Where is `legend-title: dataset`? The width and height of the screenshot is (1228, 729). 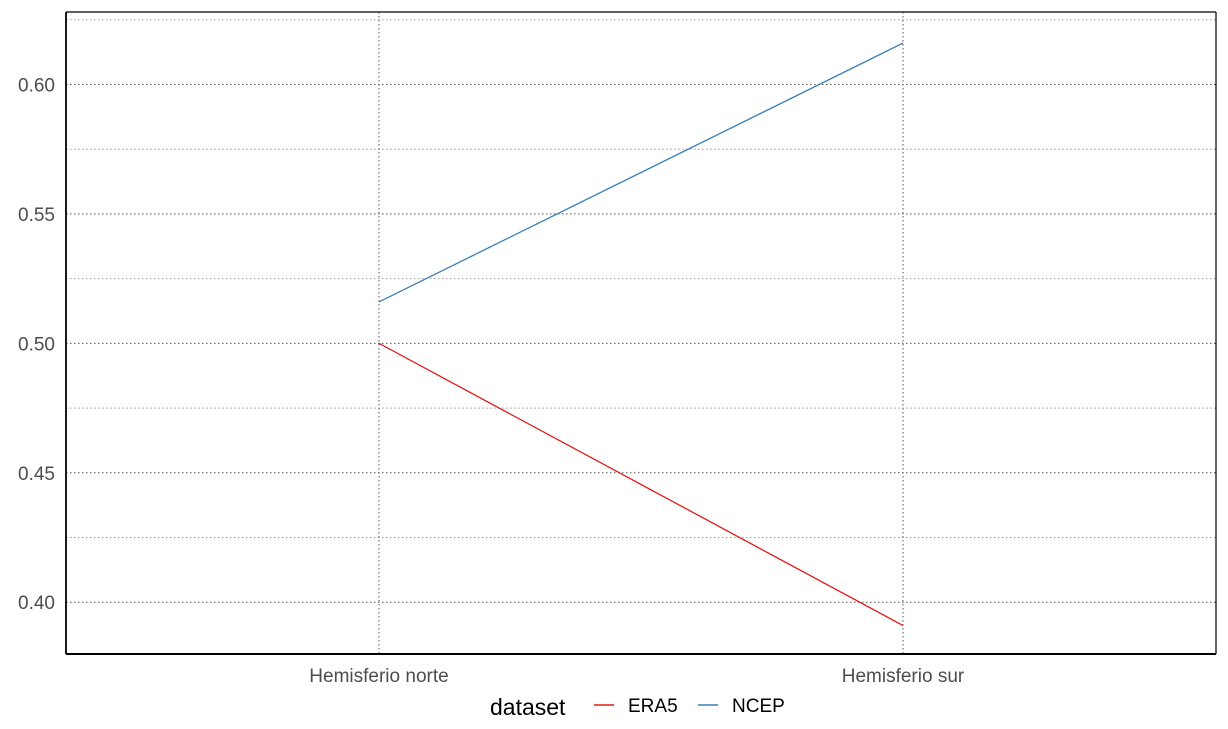
legend-title: dataset is located at coordinates (528, 707).